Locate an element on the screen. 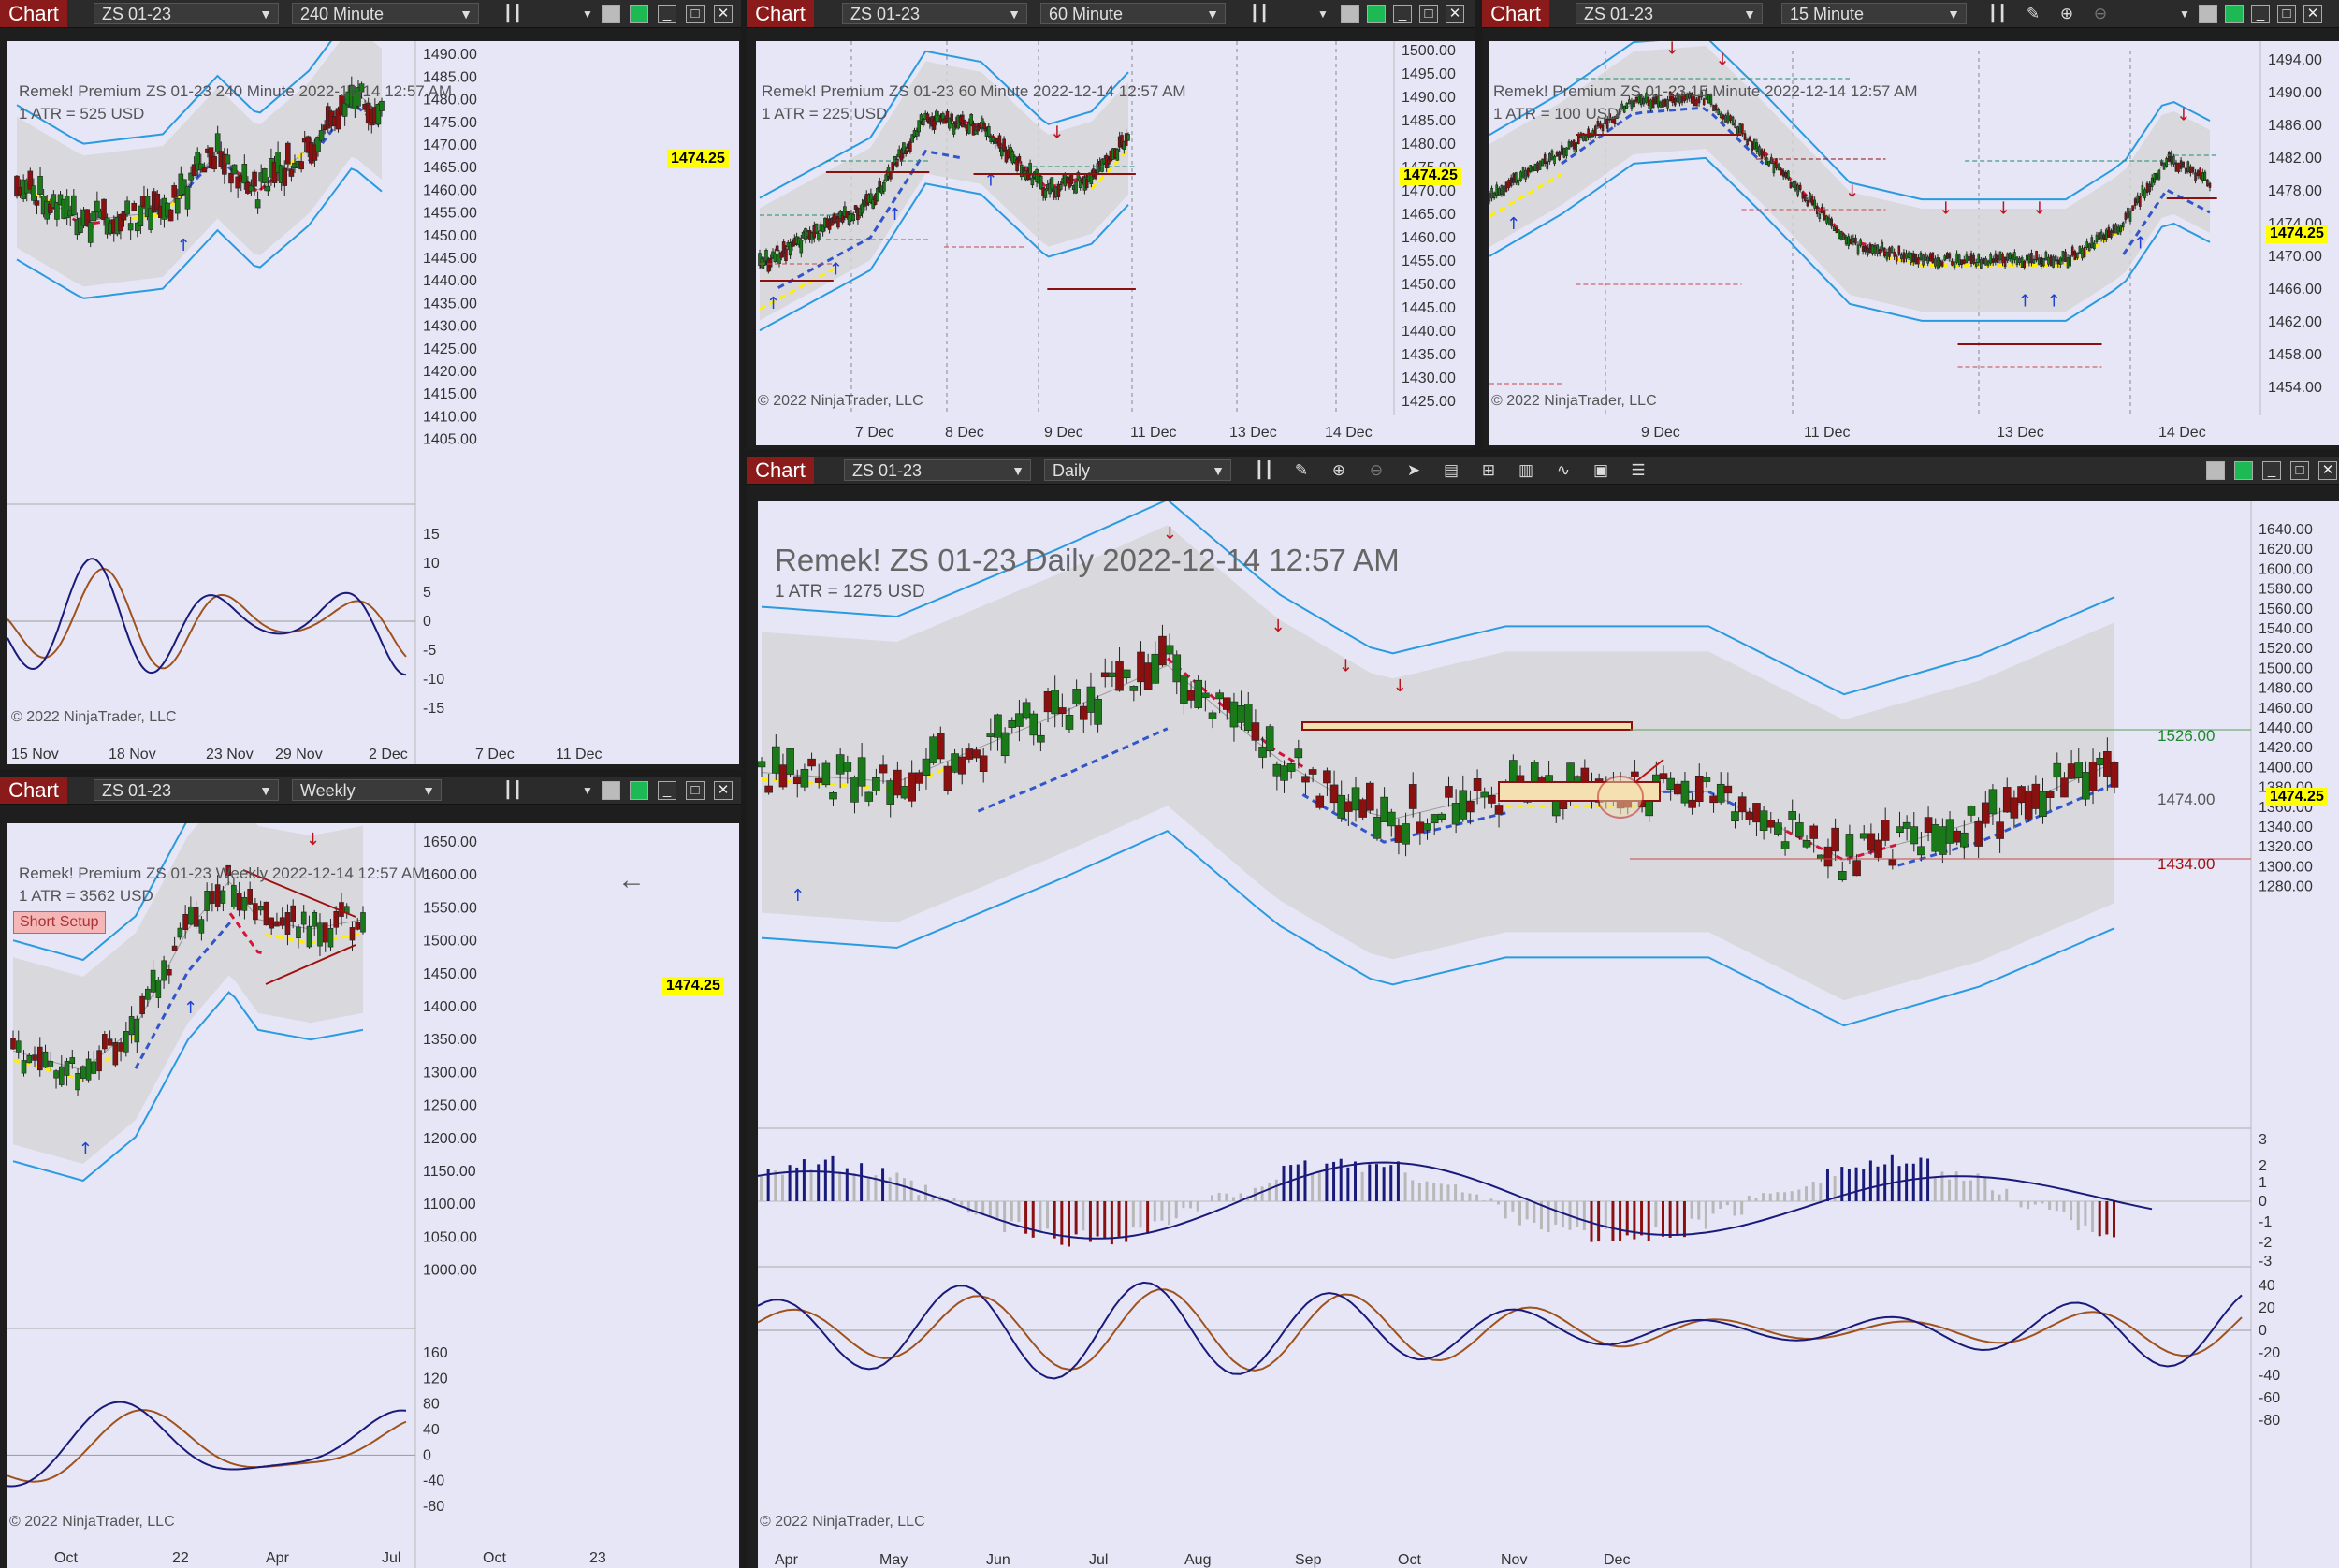 The width and height of the screenshot is (2339, 1568). indicators-icon: ▥ is located at coordinates (1526, 470).